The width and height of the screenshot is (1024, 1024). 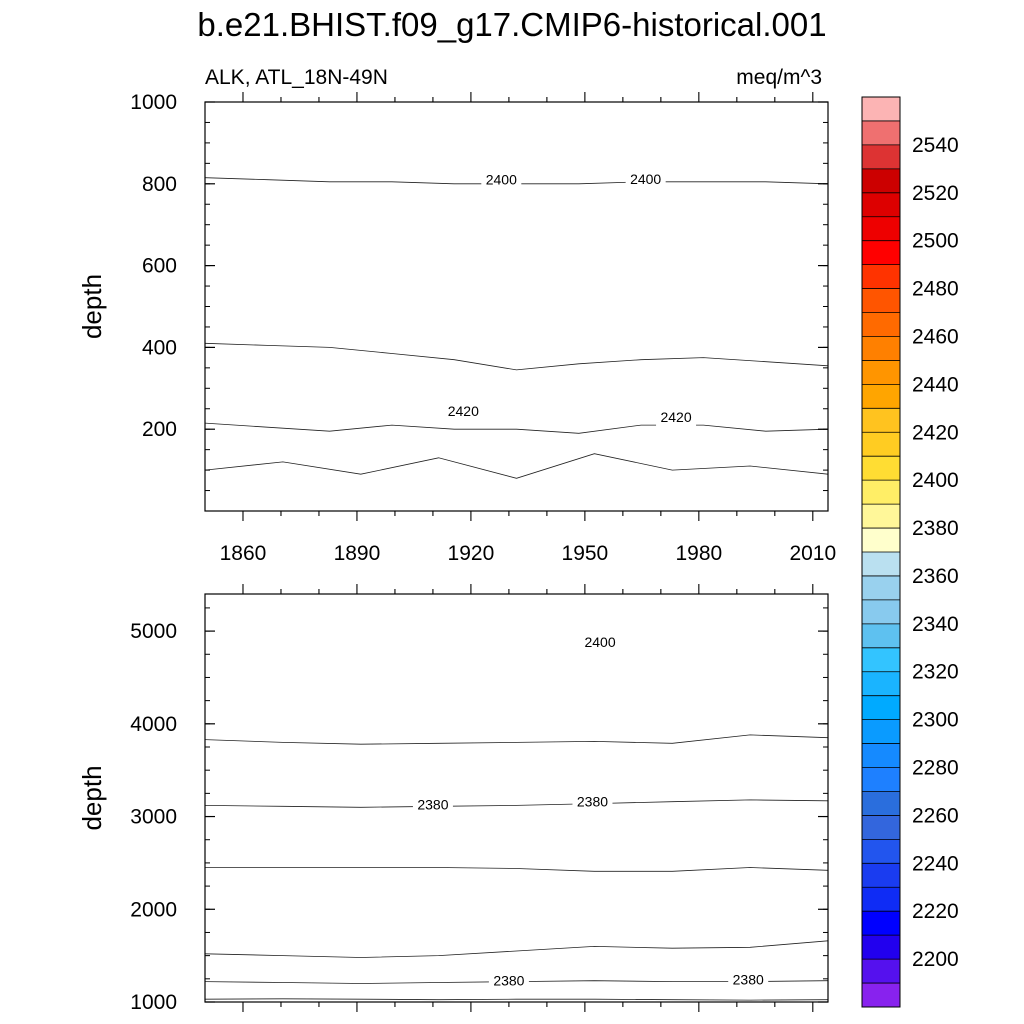 I want to click on colorbar-label: 2280, so click(x=935, y=768).